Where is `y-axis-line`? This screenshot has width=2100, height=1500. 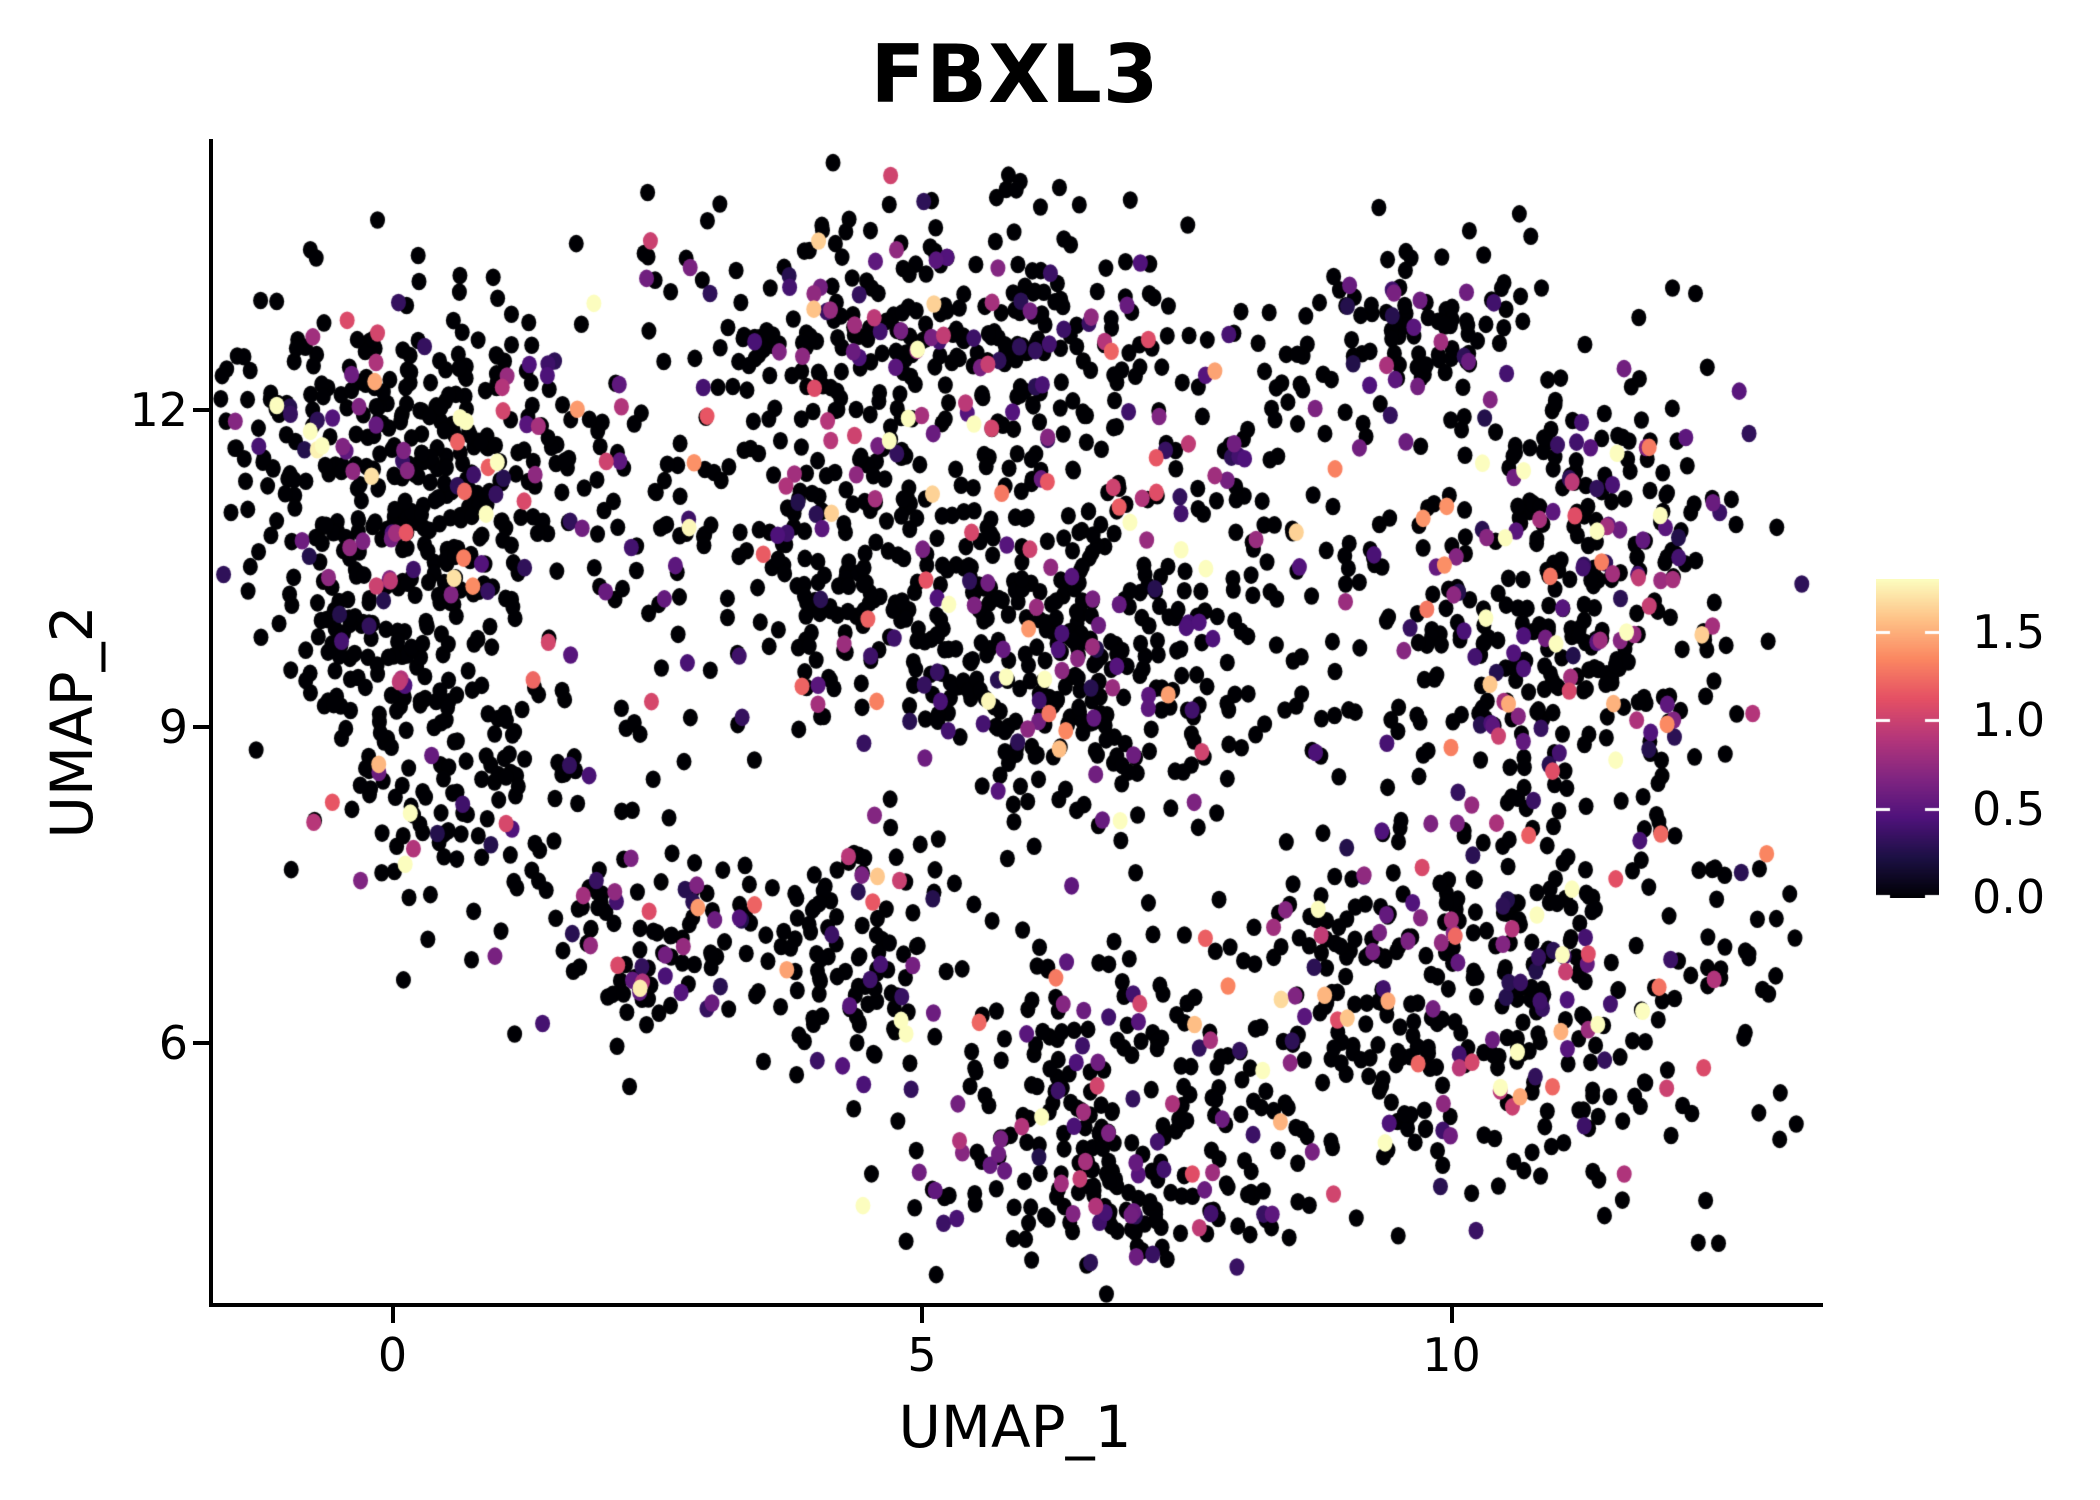
y-axis-line is located at coordinates (211, 723).